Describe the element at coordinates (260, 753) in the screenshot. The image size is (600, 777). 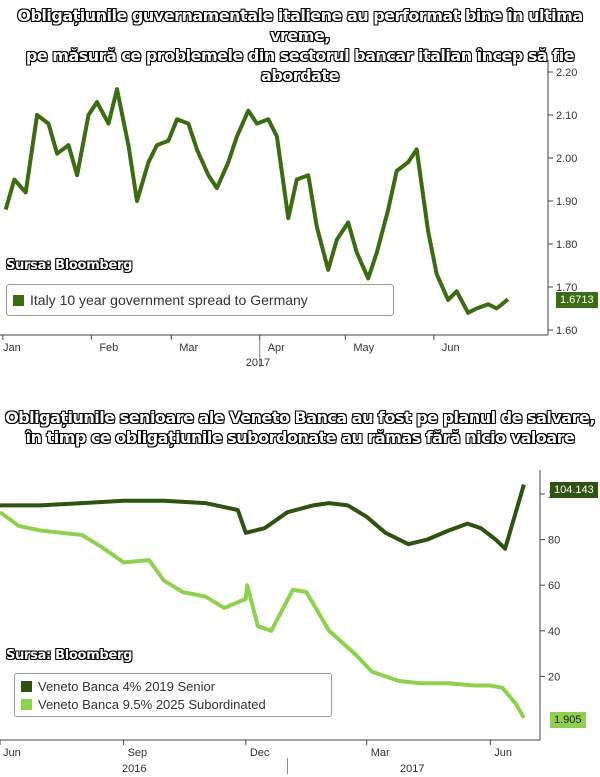
I see `x-tick-label: Dec` at that location.